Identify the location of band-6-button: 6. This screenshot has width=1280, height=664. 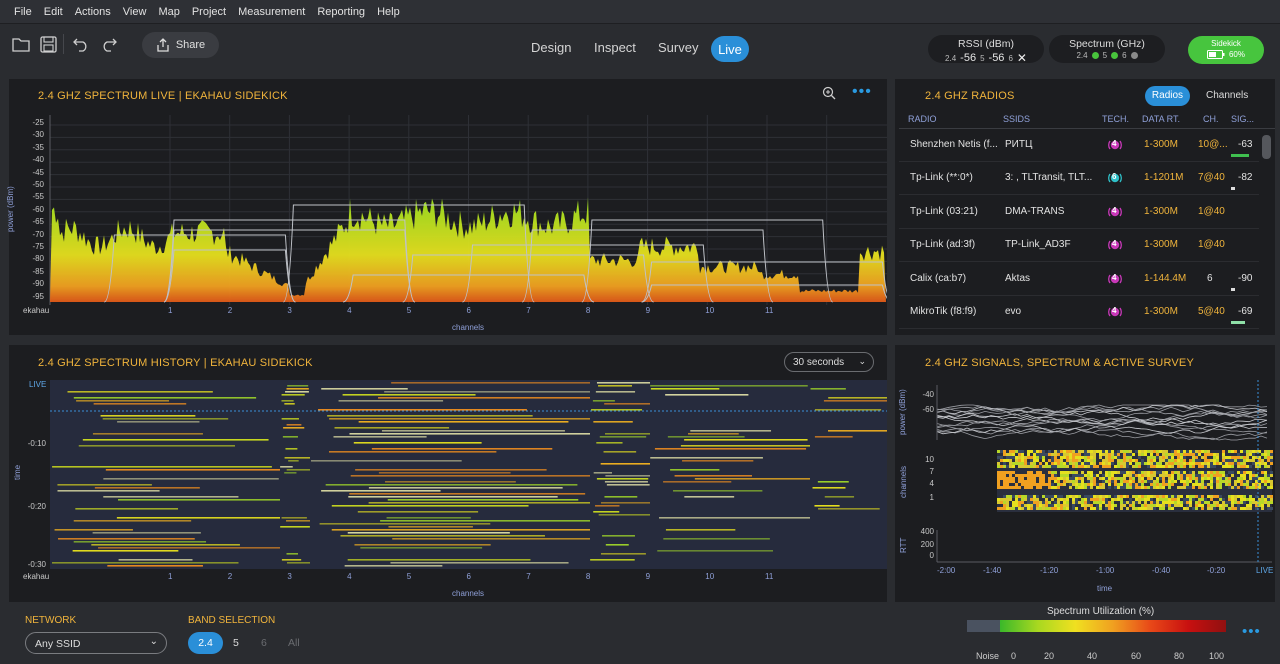
(264, 643).